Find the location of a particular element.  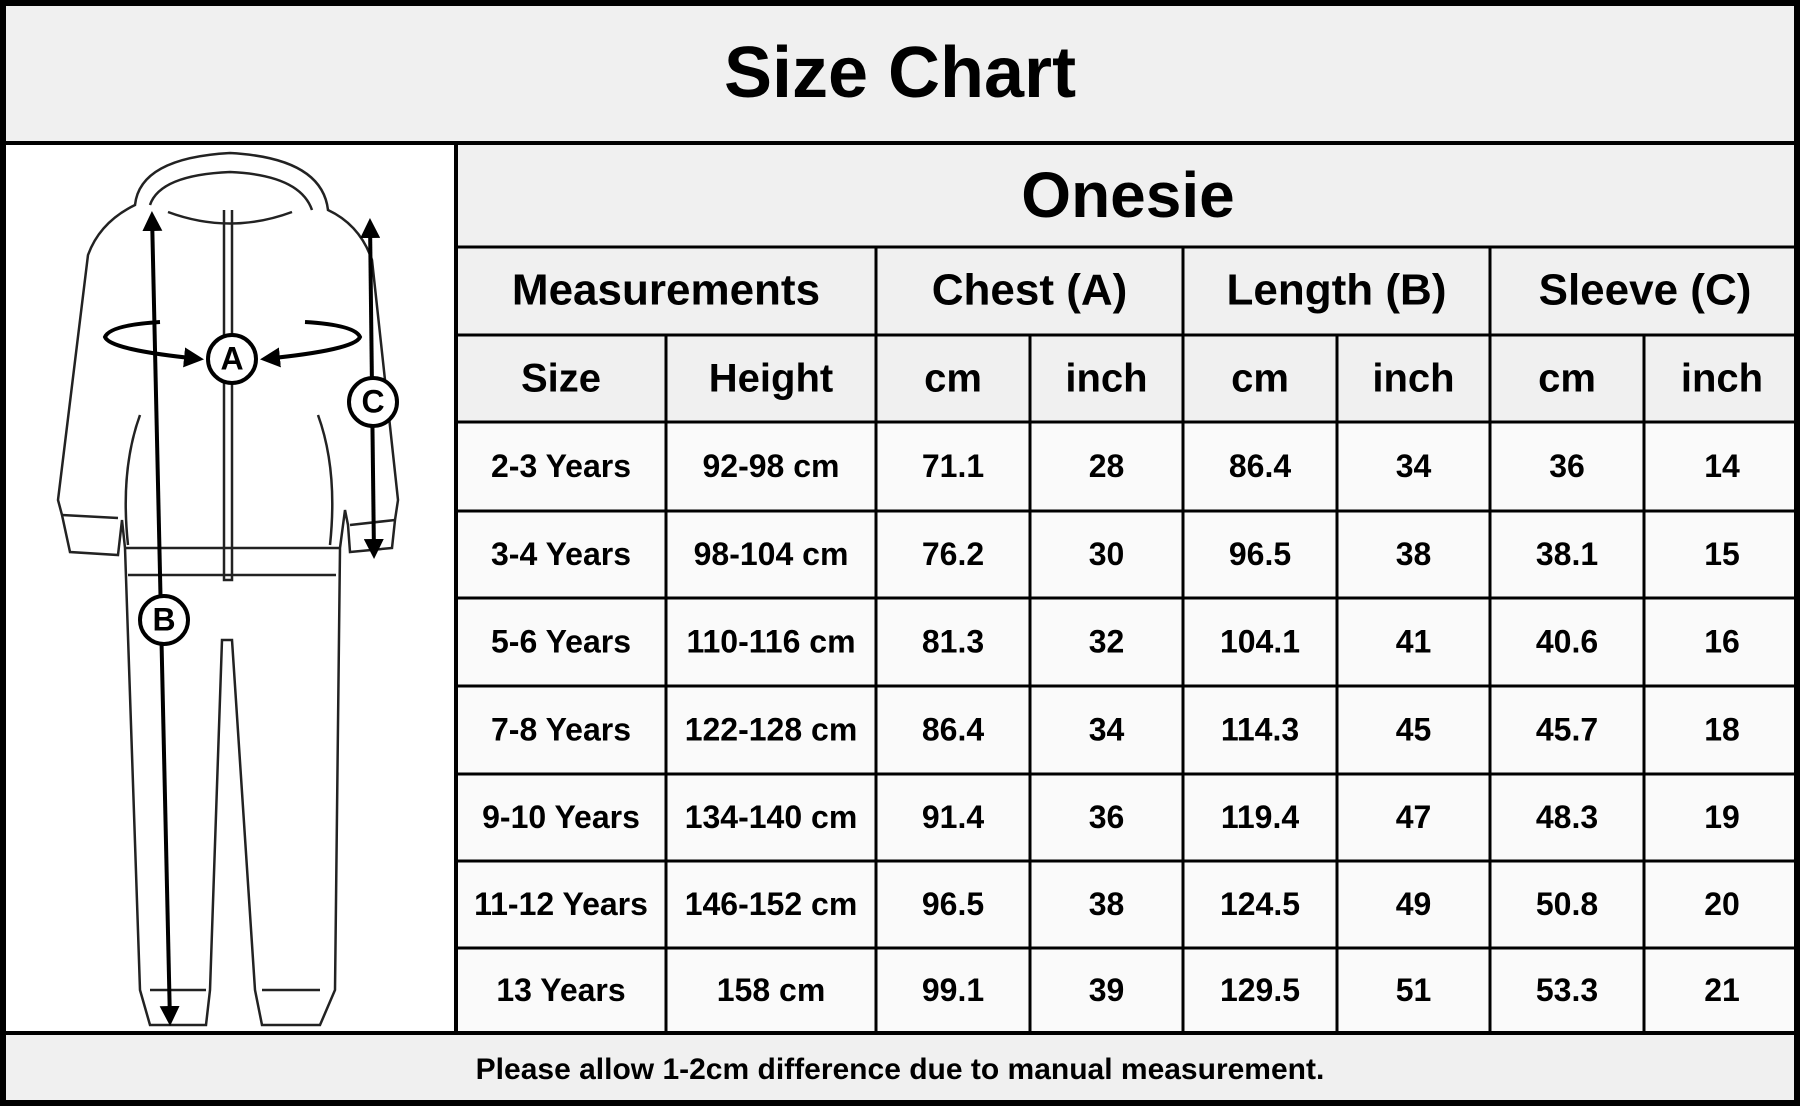

figure-label: B is located at coordinates (163, 619).